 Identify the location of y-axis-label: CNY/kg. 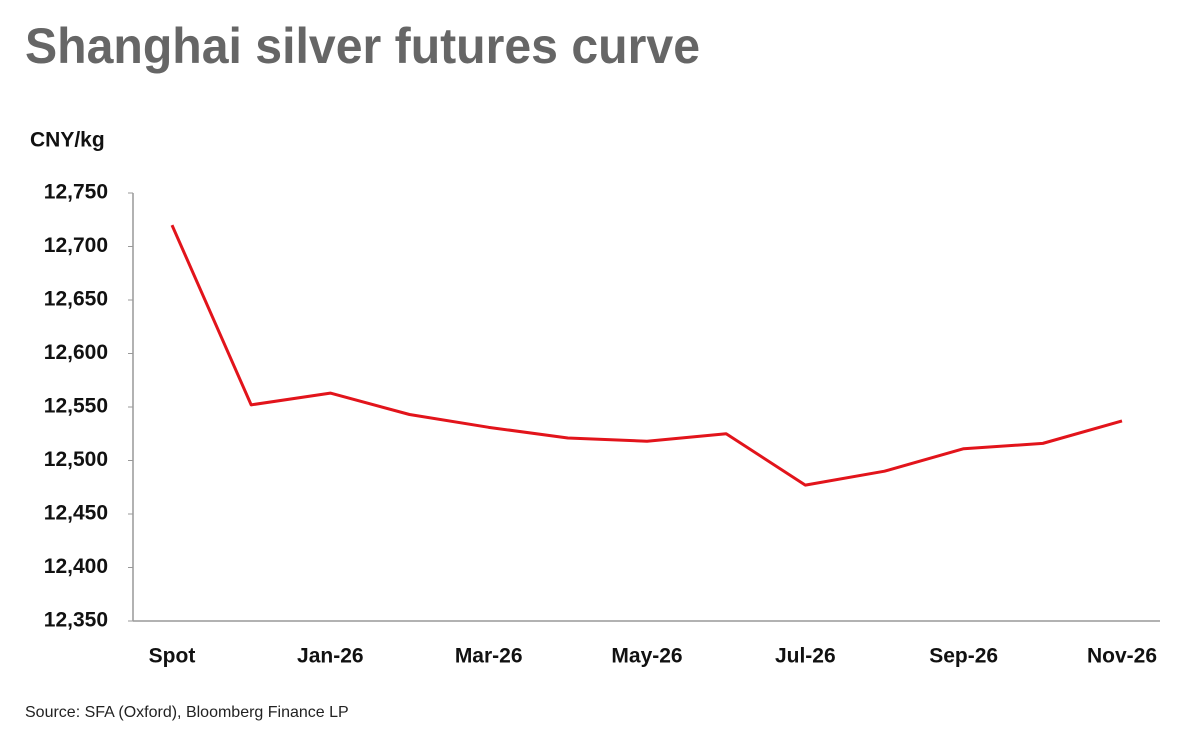
(67, 140).